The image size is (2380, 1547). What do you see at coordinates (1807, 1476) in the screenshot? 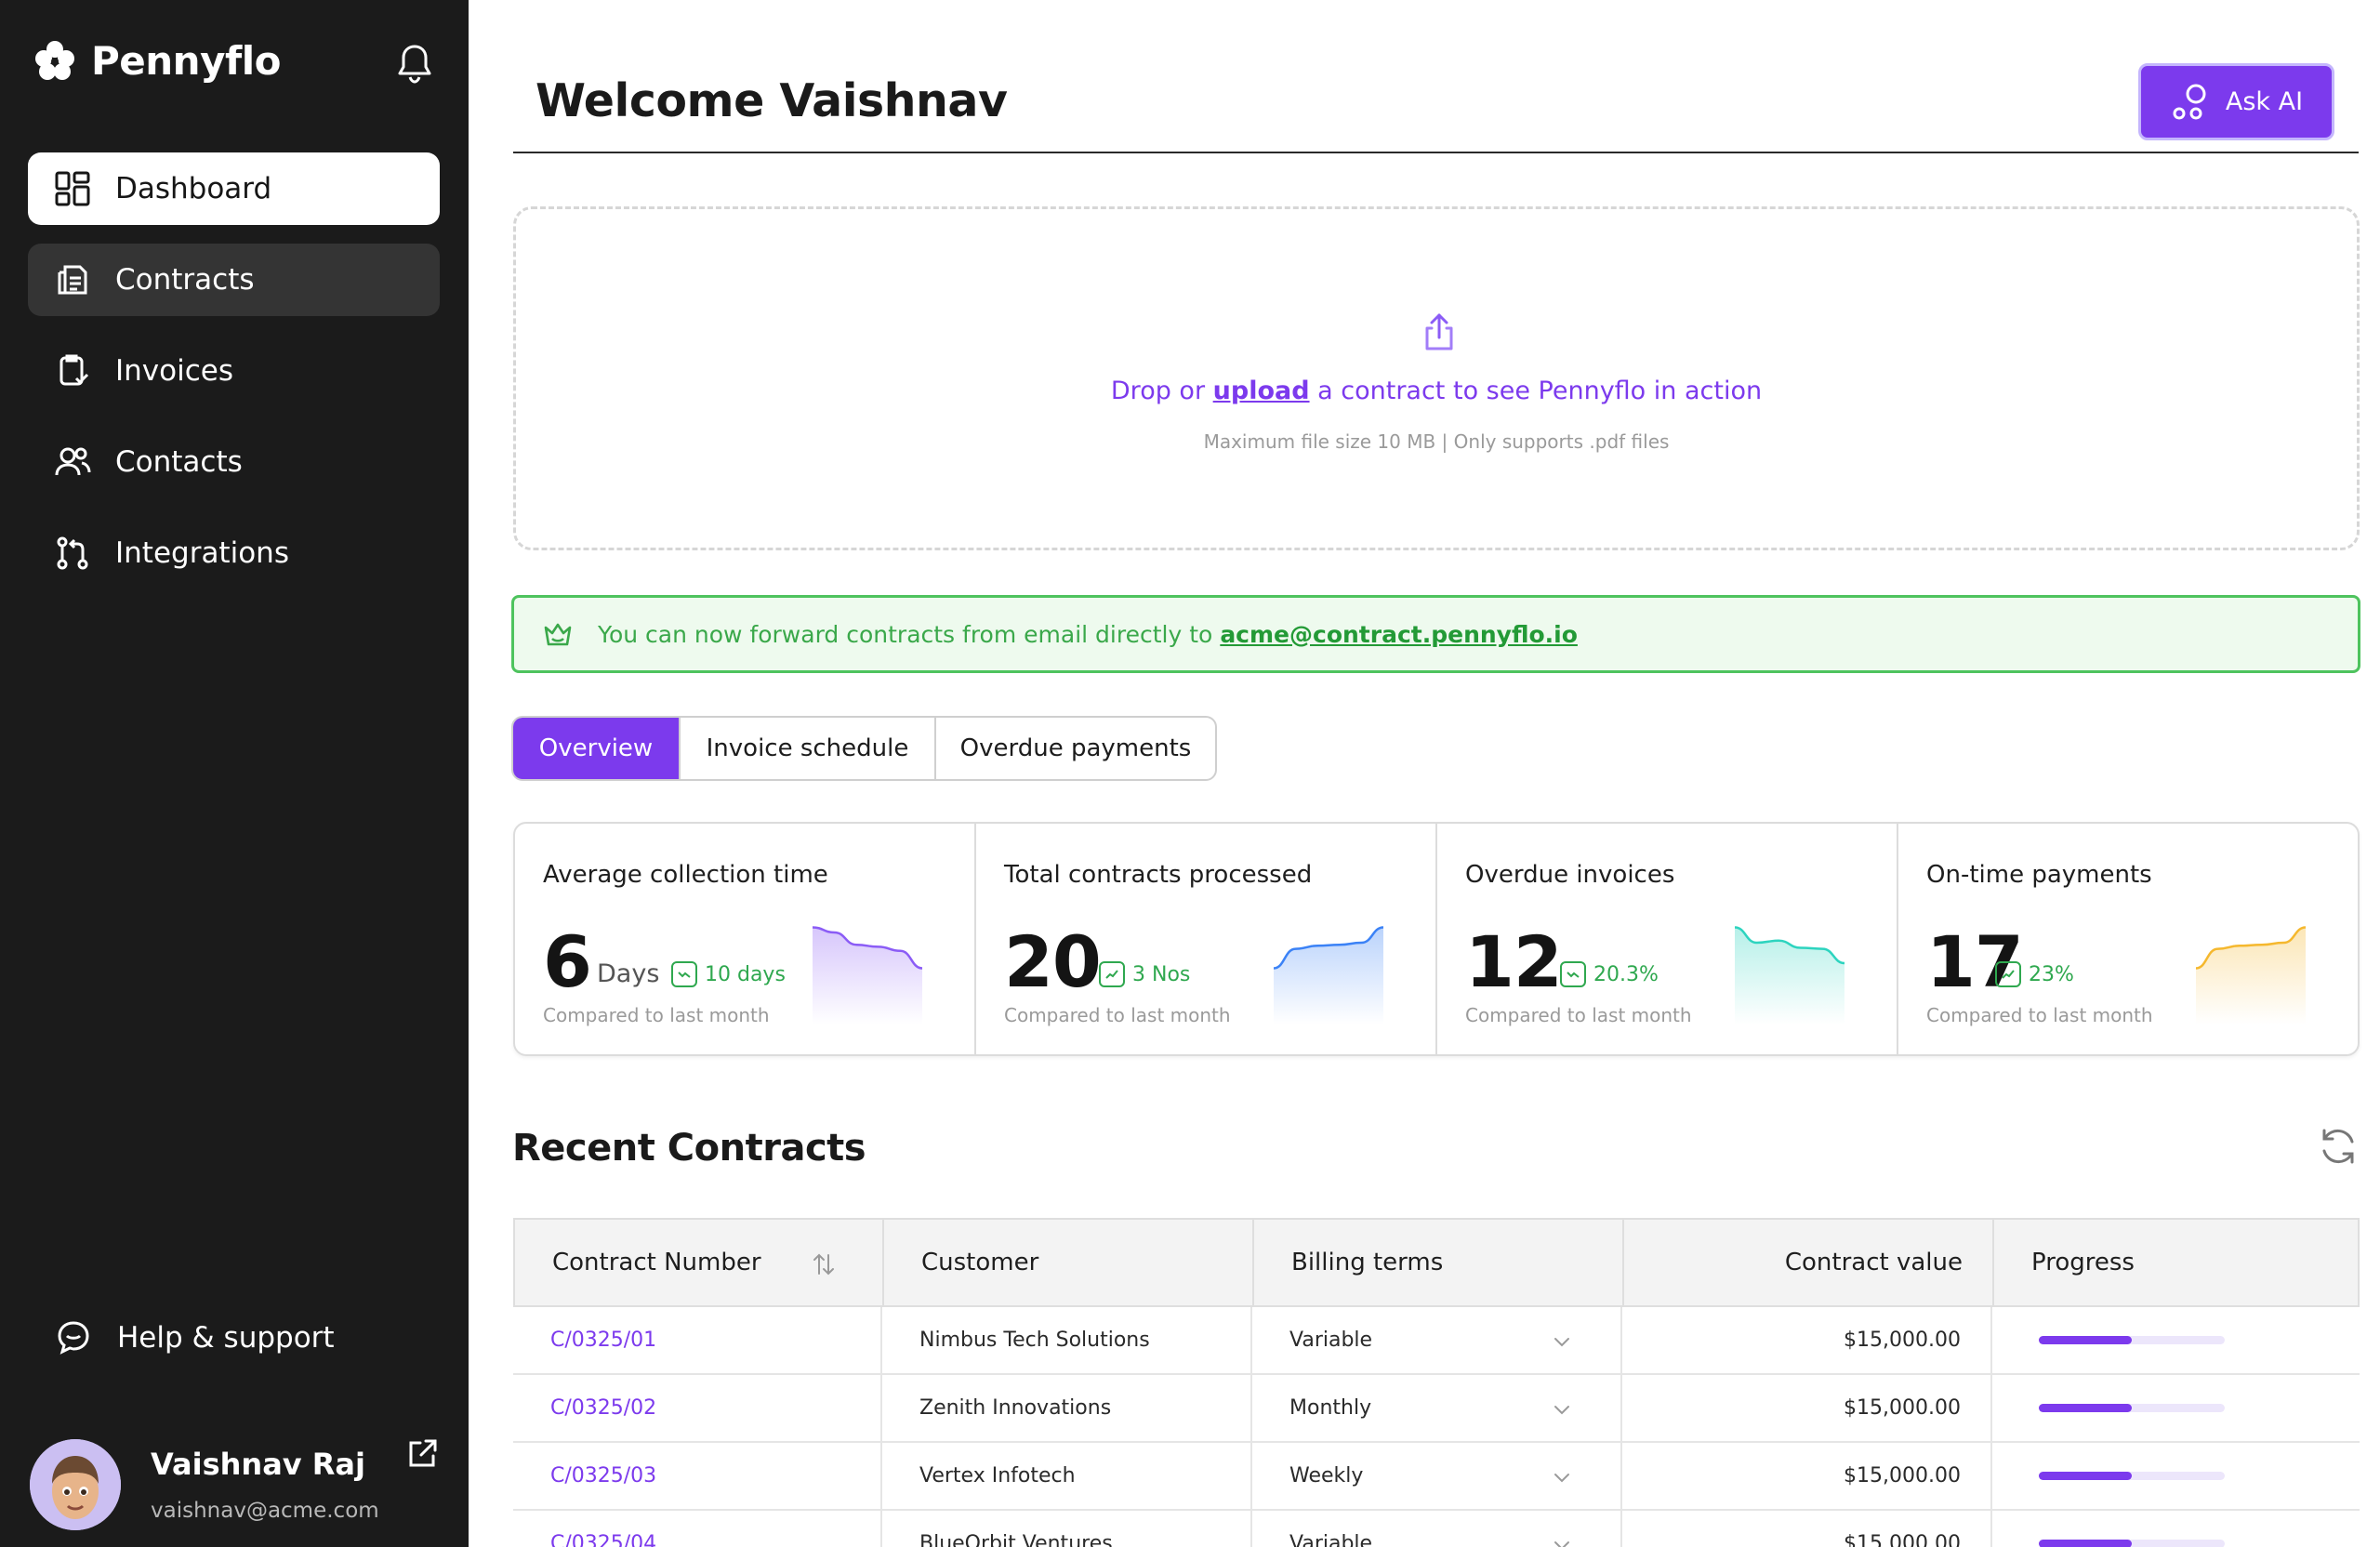
I see `contract-value-cell: $15,000.00` at bounding box center [1807, 1476].